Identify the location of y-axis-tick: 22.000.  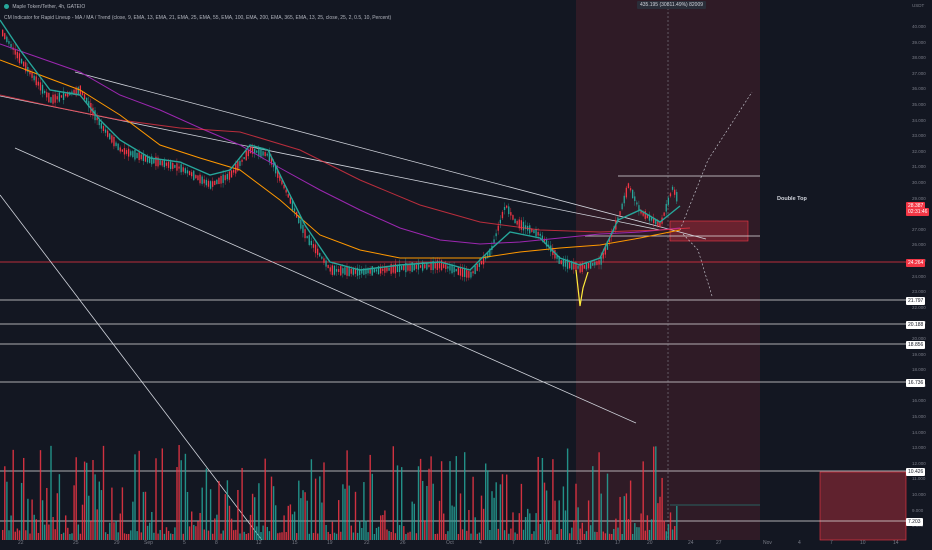
(919, 307).